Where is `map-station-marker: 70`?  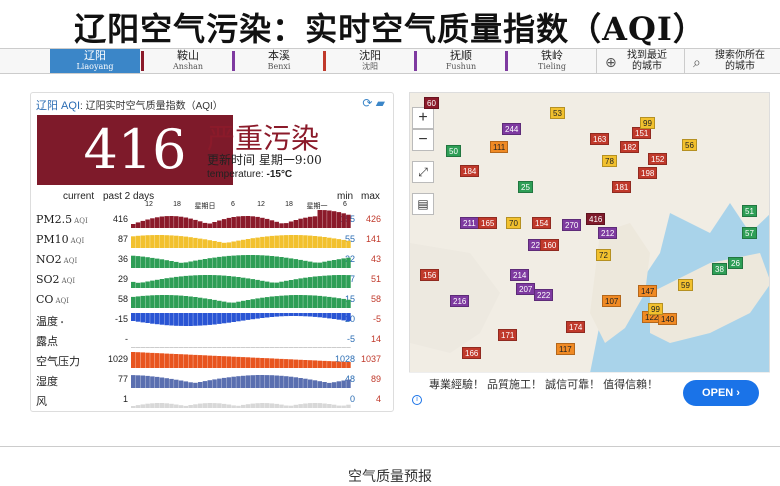
map-station-marker: 70 is located at coordinates (513, 223).